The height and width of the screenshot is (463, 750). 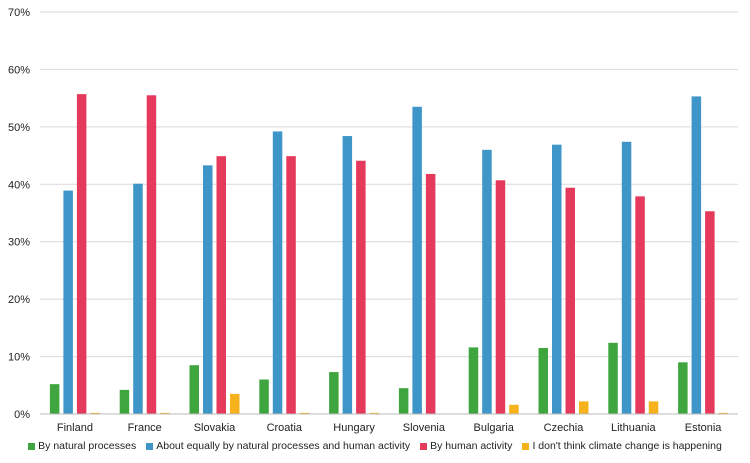 I want to click on y-tick-label: 70%, so click(x=19, y=13).